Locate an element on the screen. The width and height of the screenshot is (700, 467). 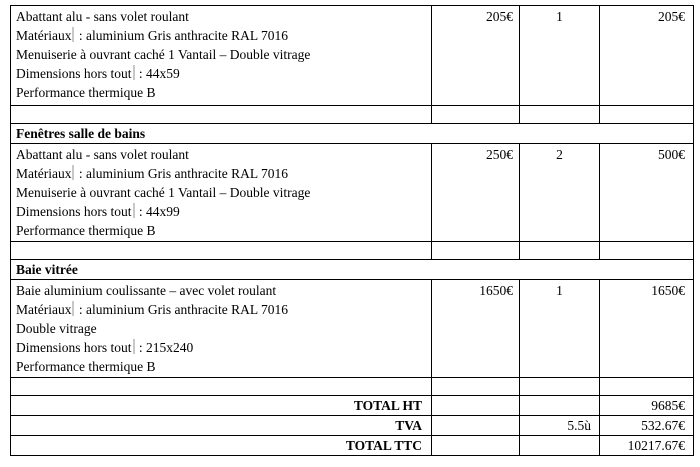
total-ht-label: TOTAL HT is located at coordinates (387, 405).